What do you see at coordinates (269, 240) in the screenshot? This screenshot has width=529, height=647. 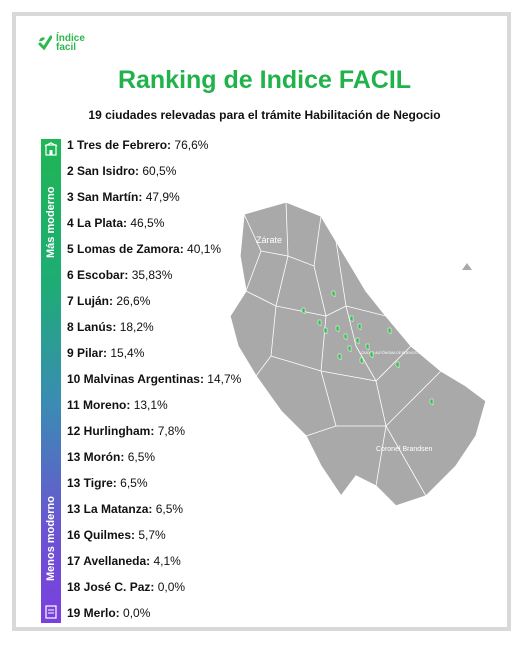 I see `map-label-zarate: Zárate` at bounding box center [269, 240].